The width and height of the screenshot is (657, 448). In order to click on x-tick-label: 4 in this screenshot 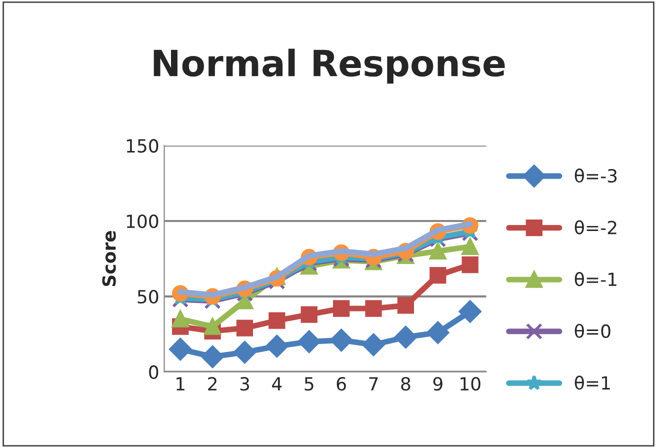, I will do `click(277, 383)`.